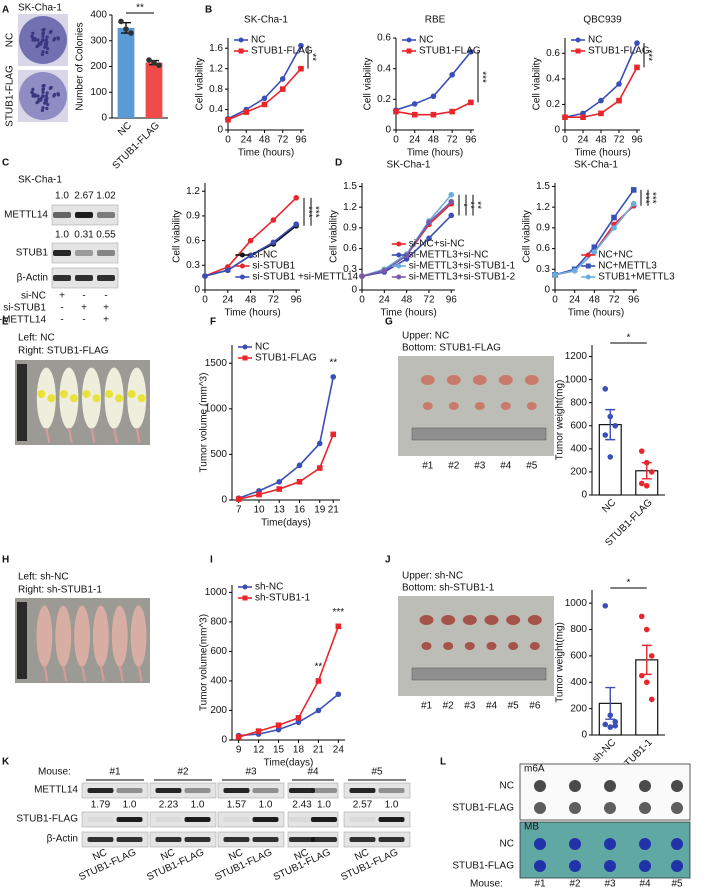  I want to click on band-label: β-Actin, so click(62, 839).